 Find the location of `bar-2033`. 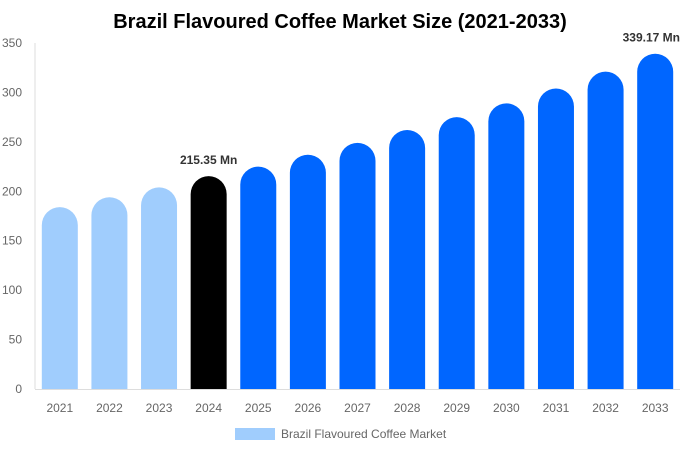

bar-2033 is located at coordinates (655, 221).